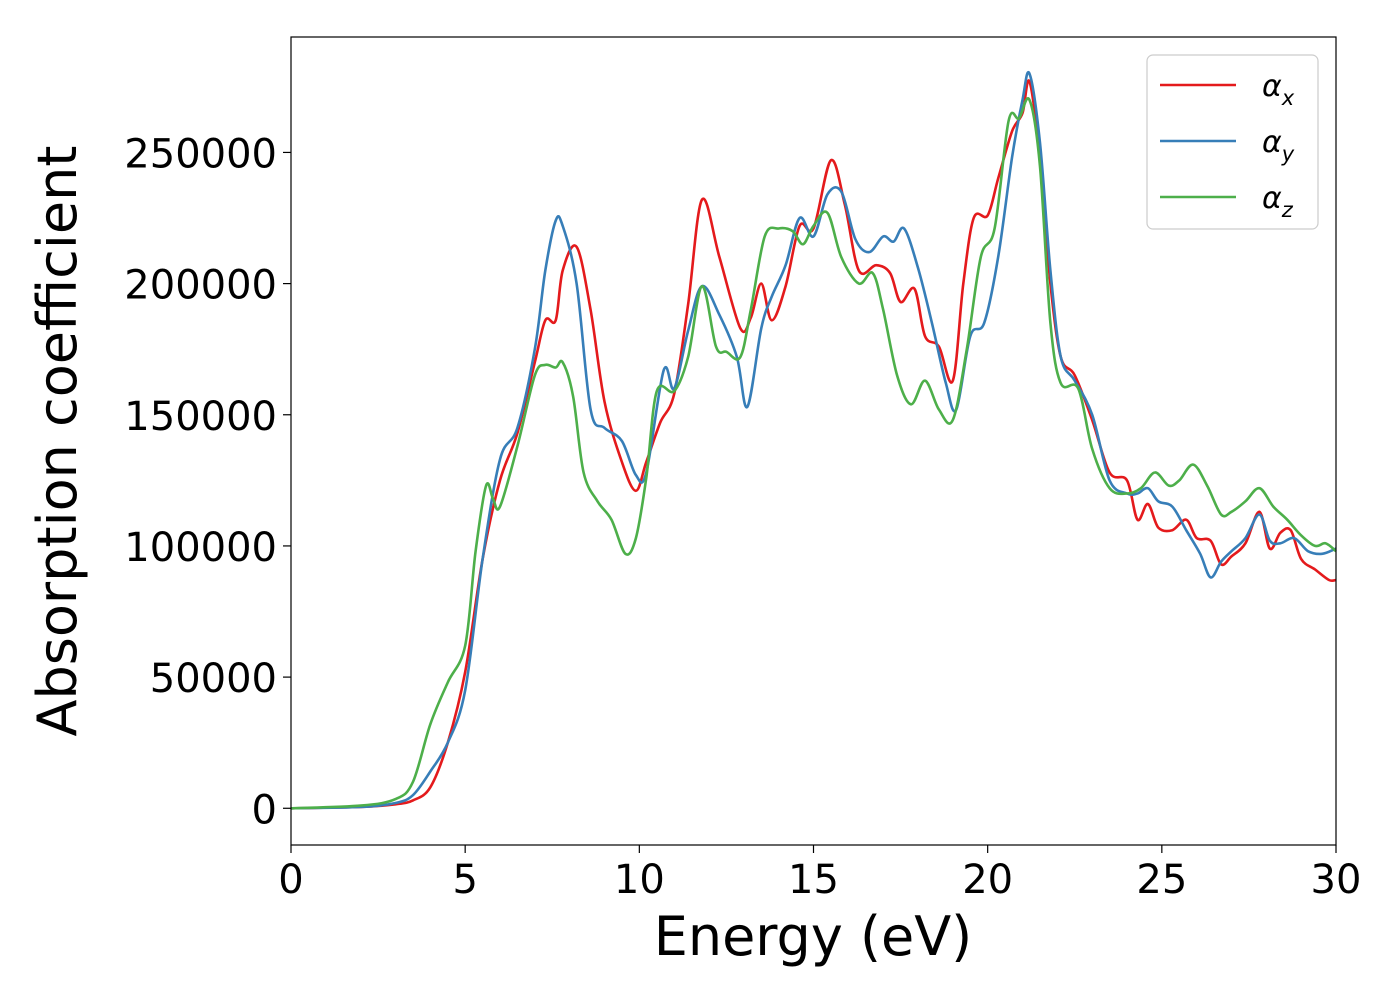  What do you see at coordinates (1336, 880) in the screenshot?
I see `x-tick-label: 30` at bounding box center [1336, 880].